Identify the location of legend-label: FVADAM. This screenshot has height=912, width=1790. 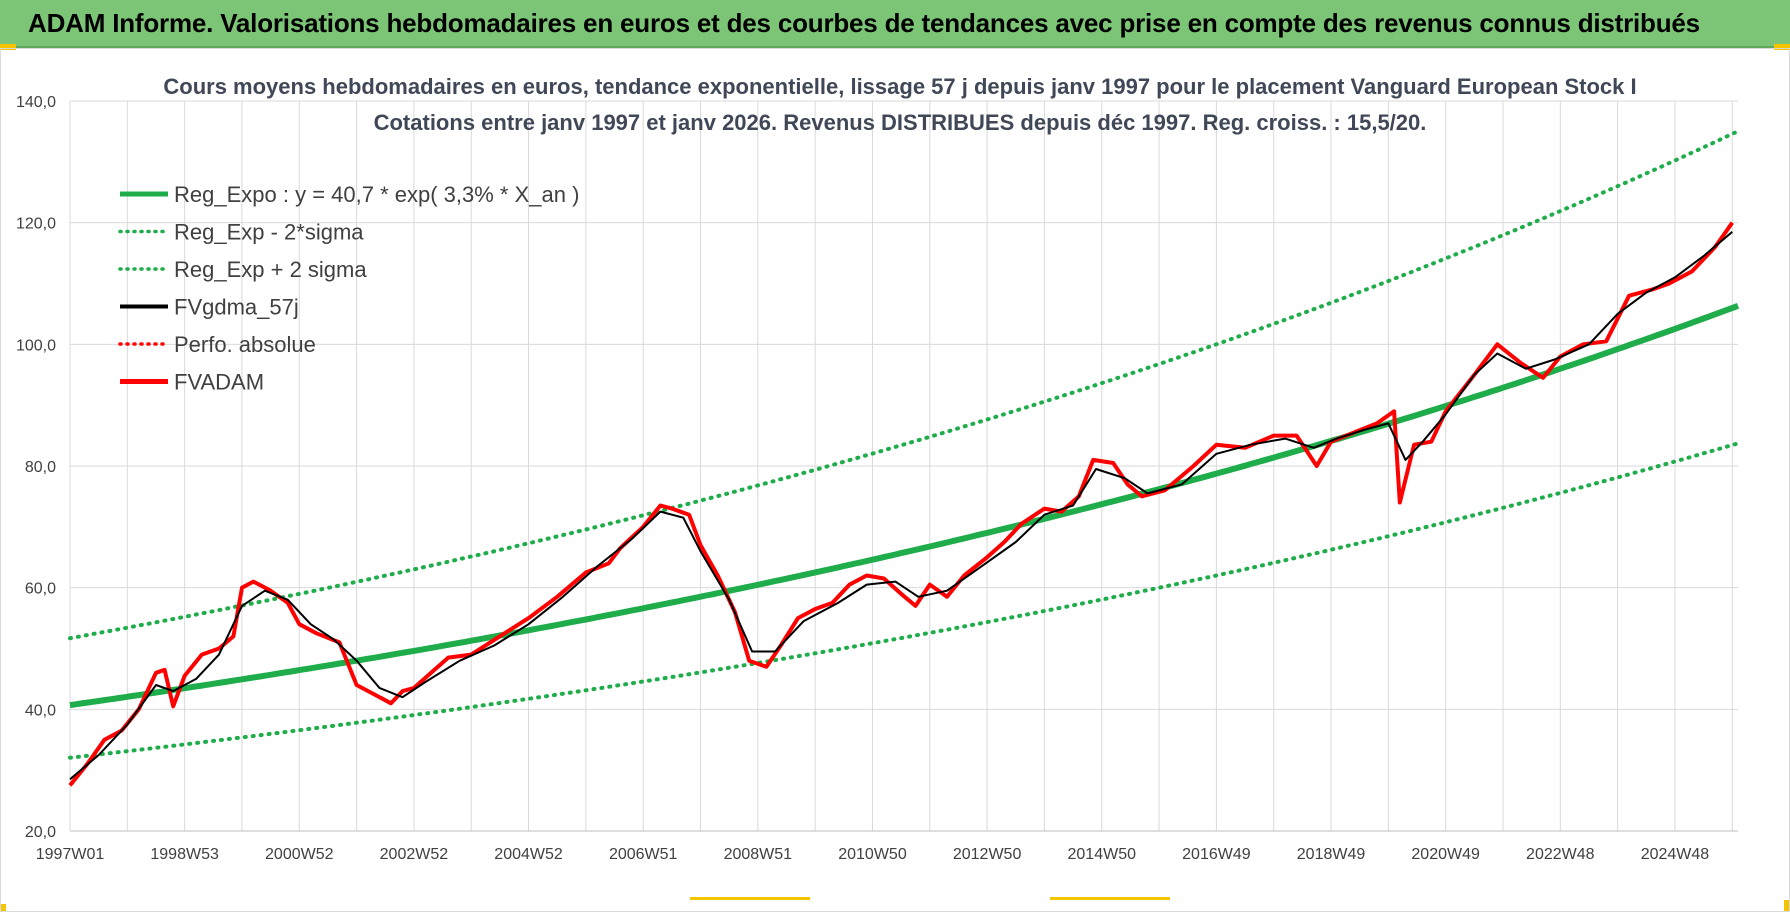
(219, 382).